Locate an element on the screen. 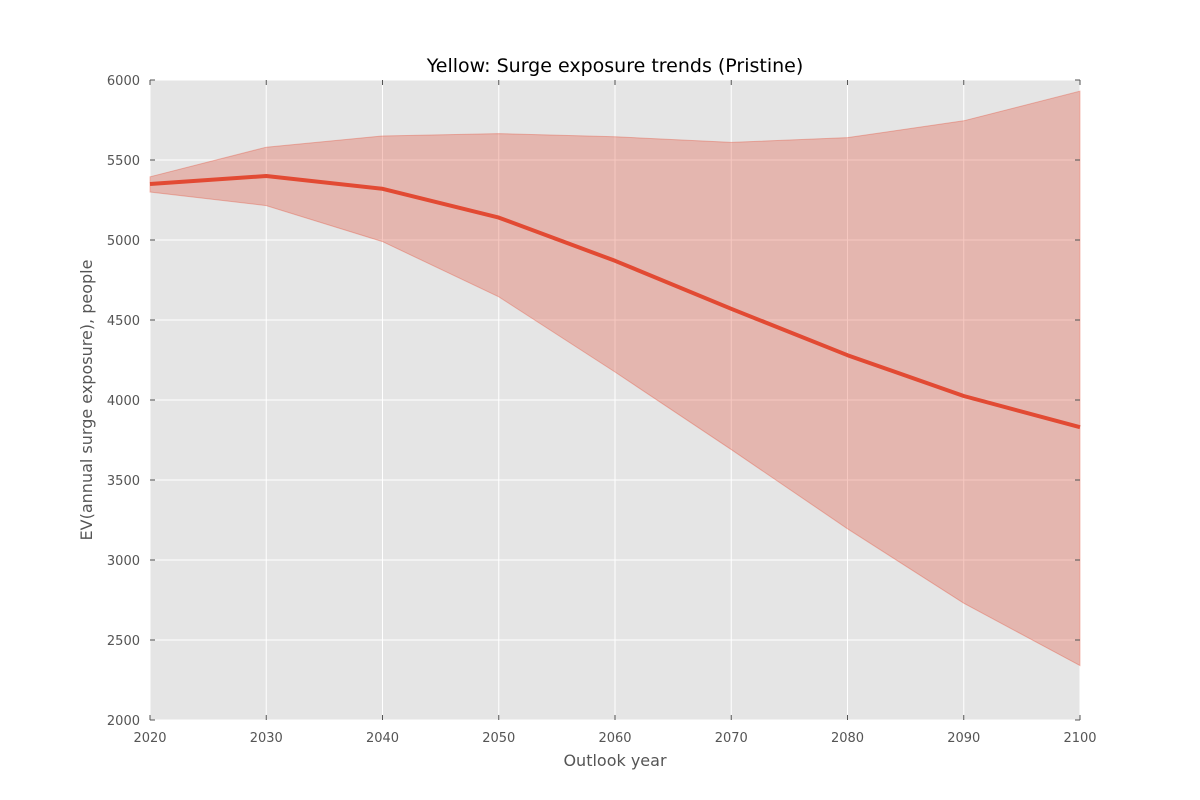 The width and height of the screenshot is (1200, 800). chart-title: Yellow: Surge exposure trends (Pristine) is located at coordinates (615, 66).